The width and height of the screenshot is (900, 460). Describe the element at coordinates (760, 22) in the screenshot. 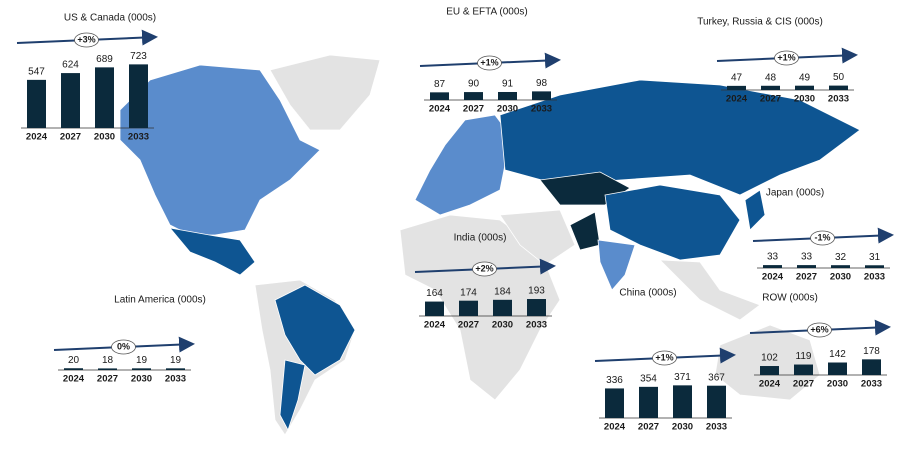

I see `chart-title: Turkey, Russia & CIS (000s)` at that location.